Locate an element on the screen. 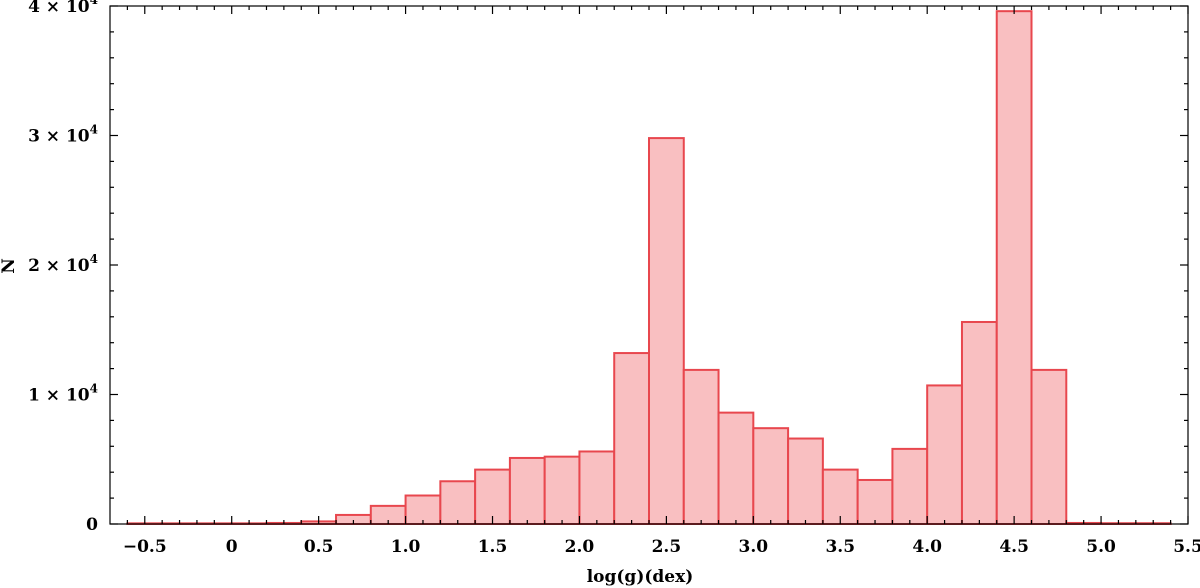 This screenshot has width=1200, height=588. x-axis-title: log(g)(dex) is located at coordinates (640, 577).